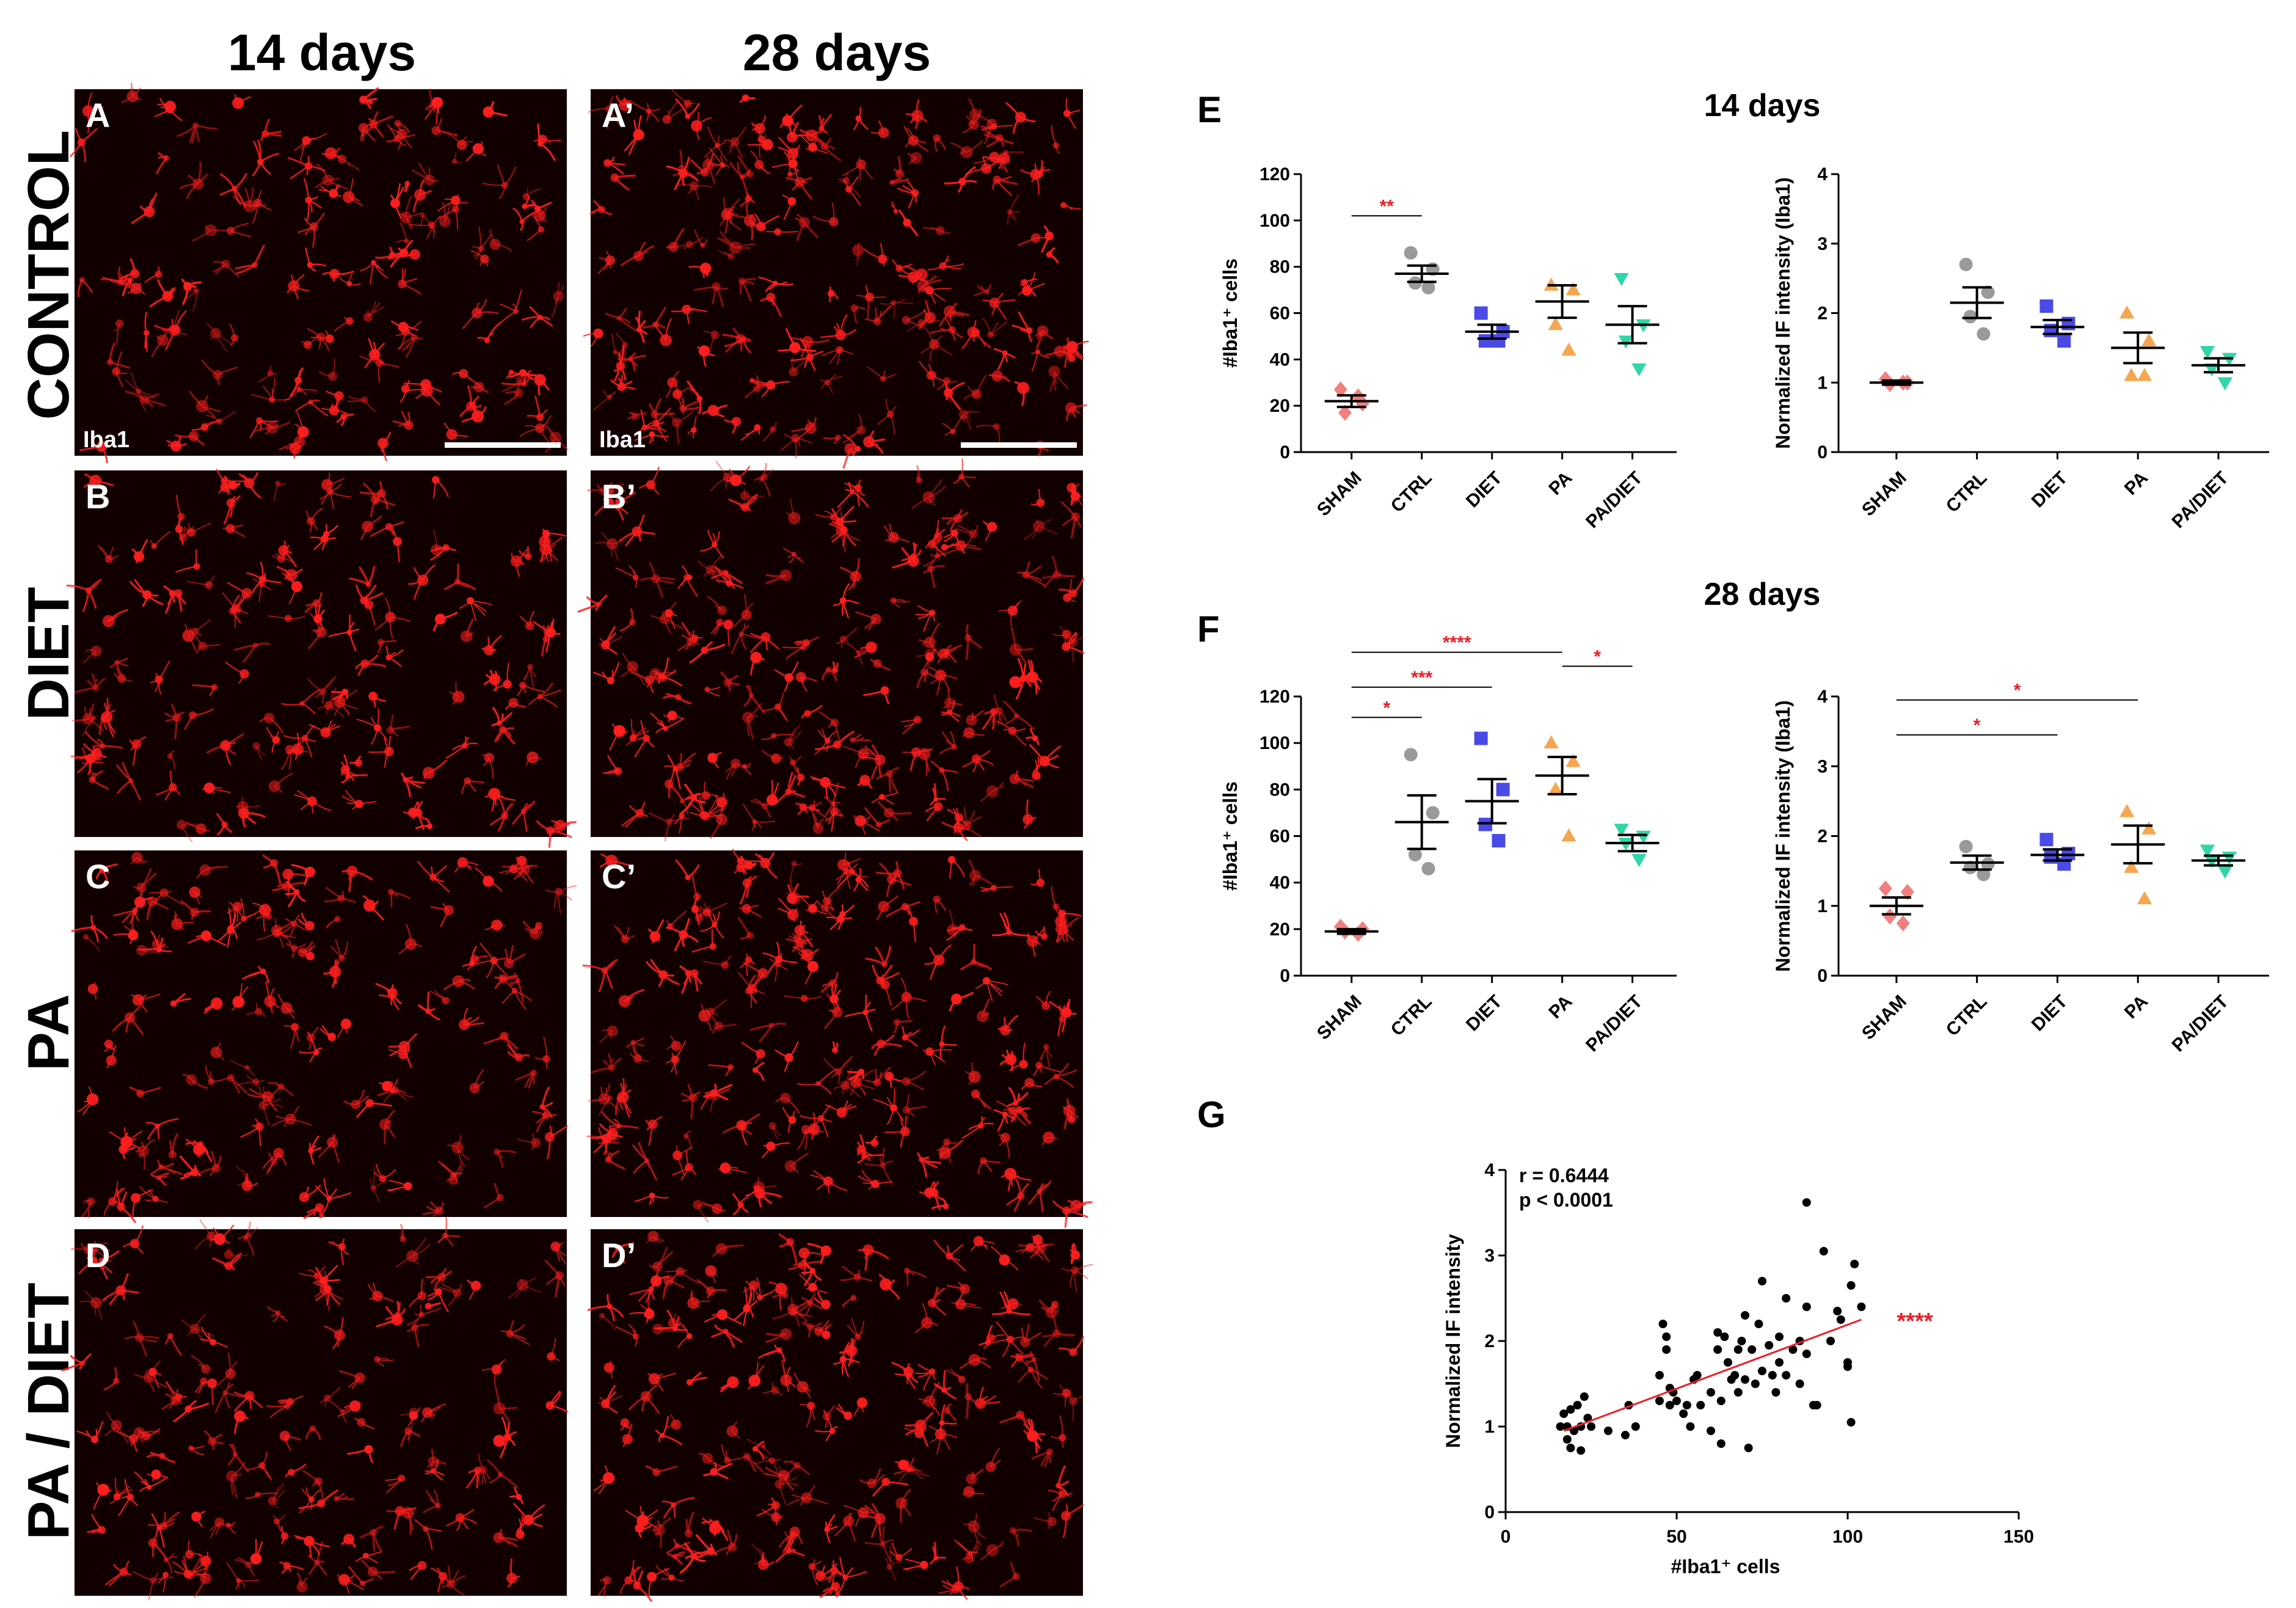 The width and height of the screenshot is (2296, 1608). What do you see at coordinates (1763, 594) in the screenshot?
I see `group-title-28-days: 28 days` at bounding box center [1763, 594].